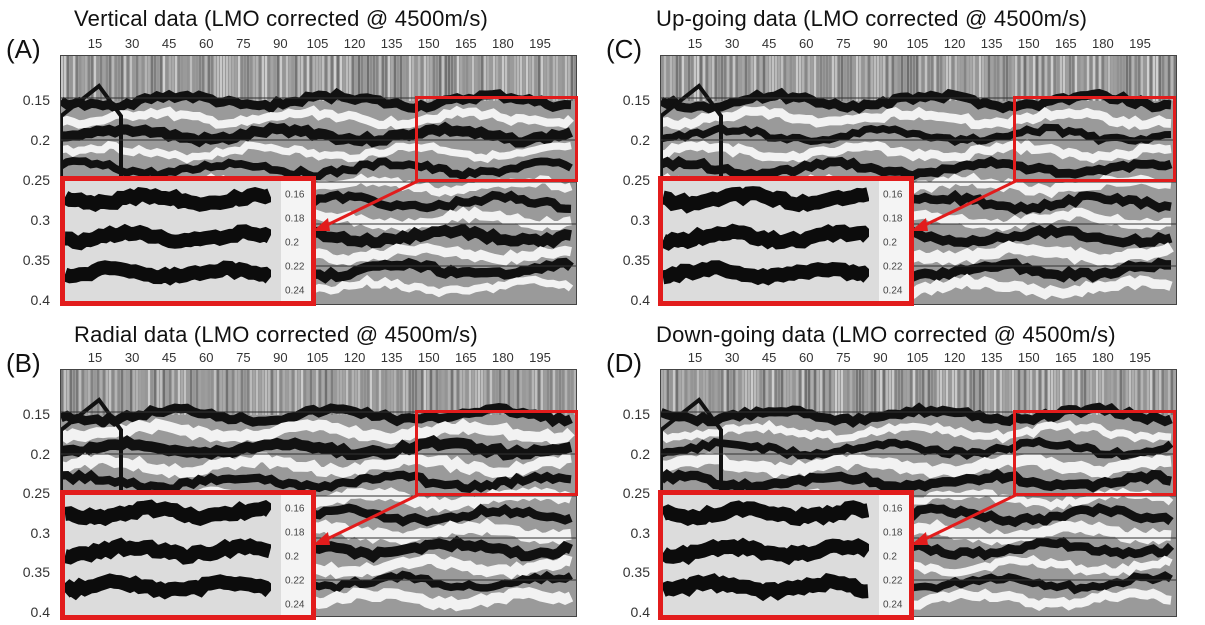  Describe the element at coordinates (872, 18) in the screenshot. I see `panel-title: Up-going data (LMO corrected @ 4500m/s)` at that location.